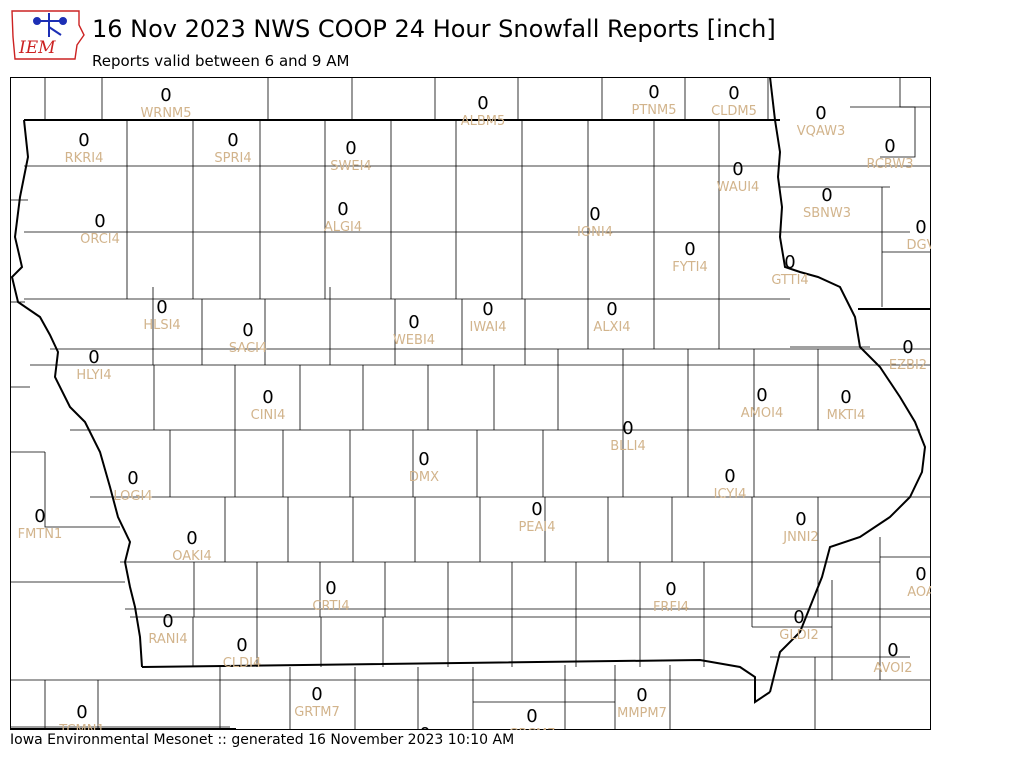  What do you see at coordinates (84, 158) in the screenshot?
I see `station-id-label: RKRI4` at bounding box center [84, 158].